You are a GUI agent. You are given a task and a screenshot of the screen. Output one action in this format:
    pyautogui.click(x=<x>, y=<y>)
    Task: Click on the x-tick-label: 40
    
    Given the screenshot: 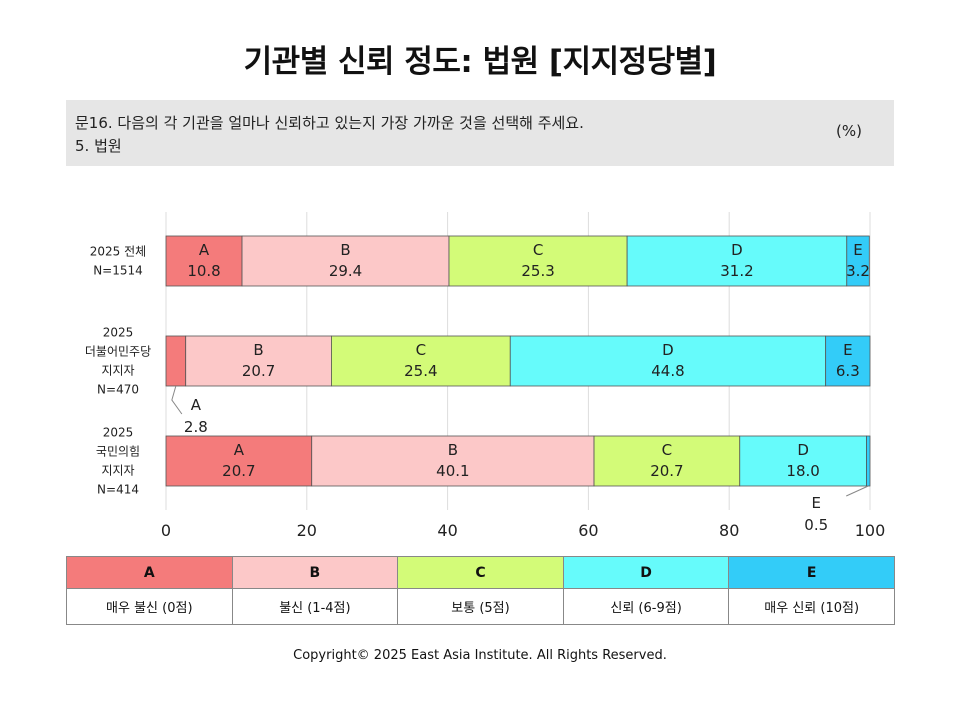 What is the action you would take?
    pyautogui.click(x=447, y=530)
    